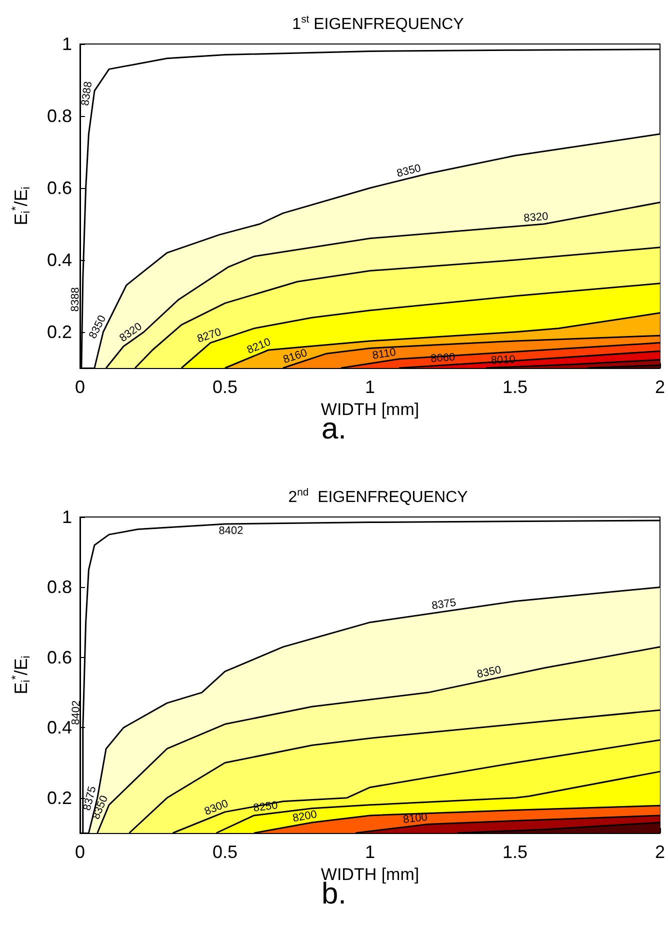  Describe the element at coordinates (216, 808) in the screenshot. I see `text: 8300` at that location.